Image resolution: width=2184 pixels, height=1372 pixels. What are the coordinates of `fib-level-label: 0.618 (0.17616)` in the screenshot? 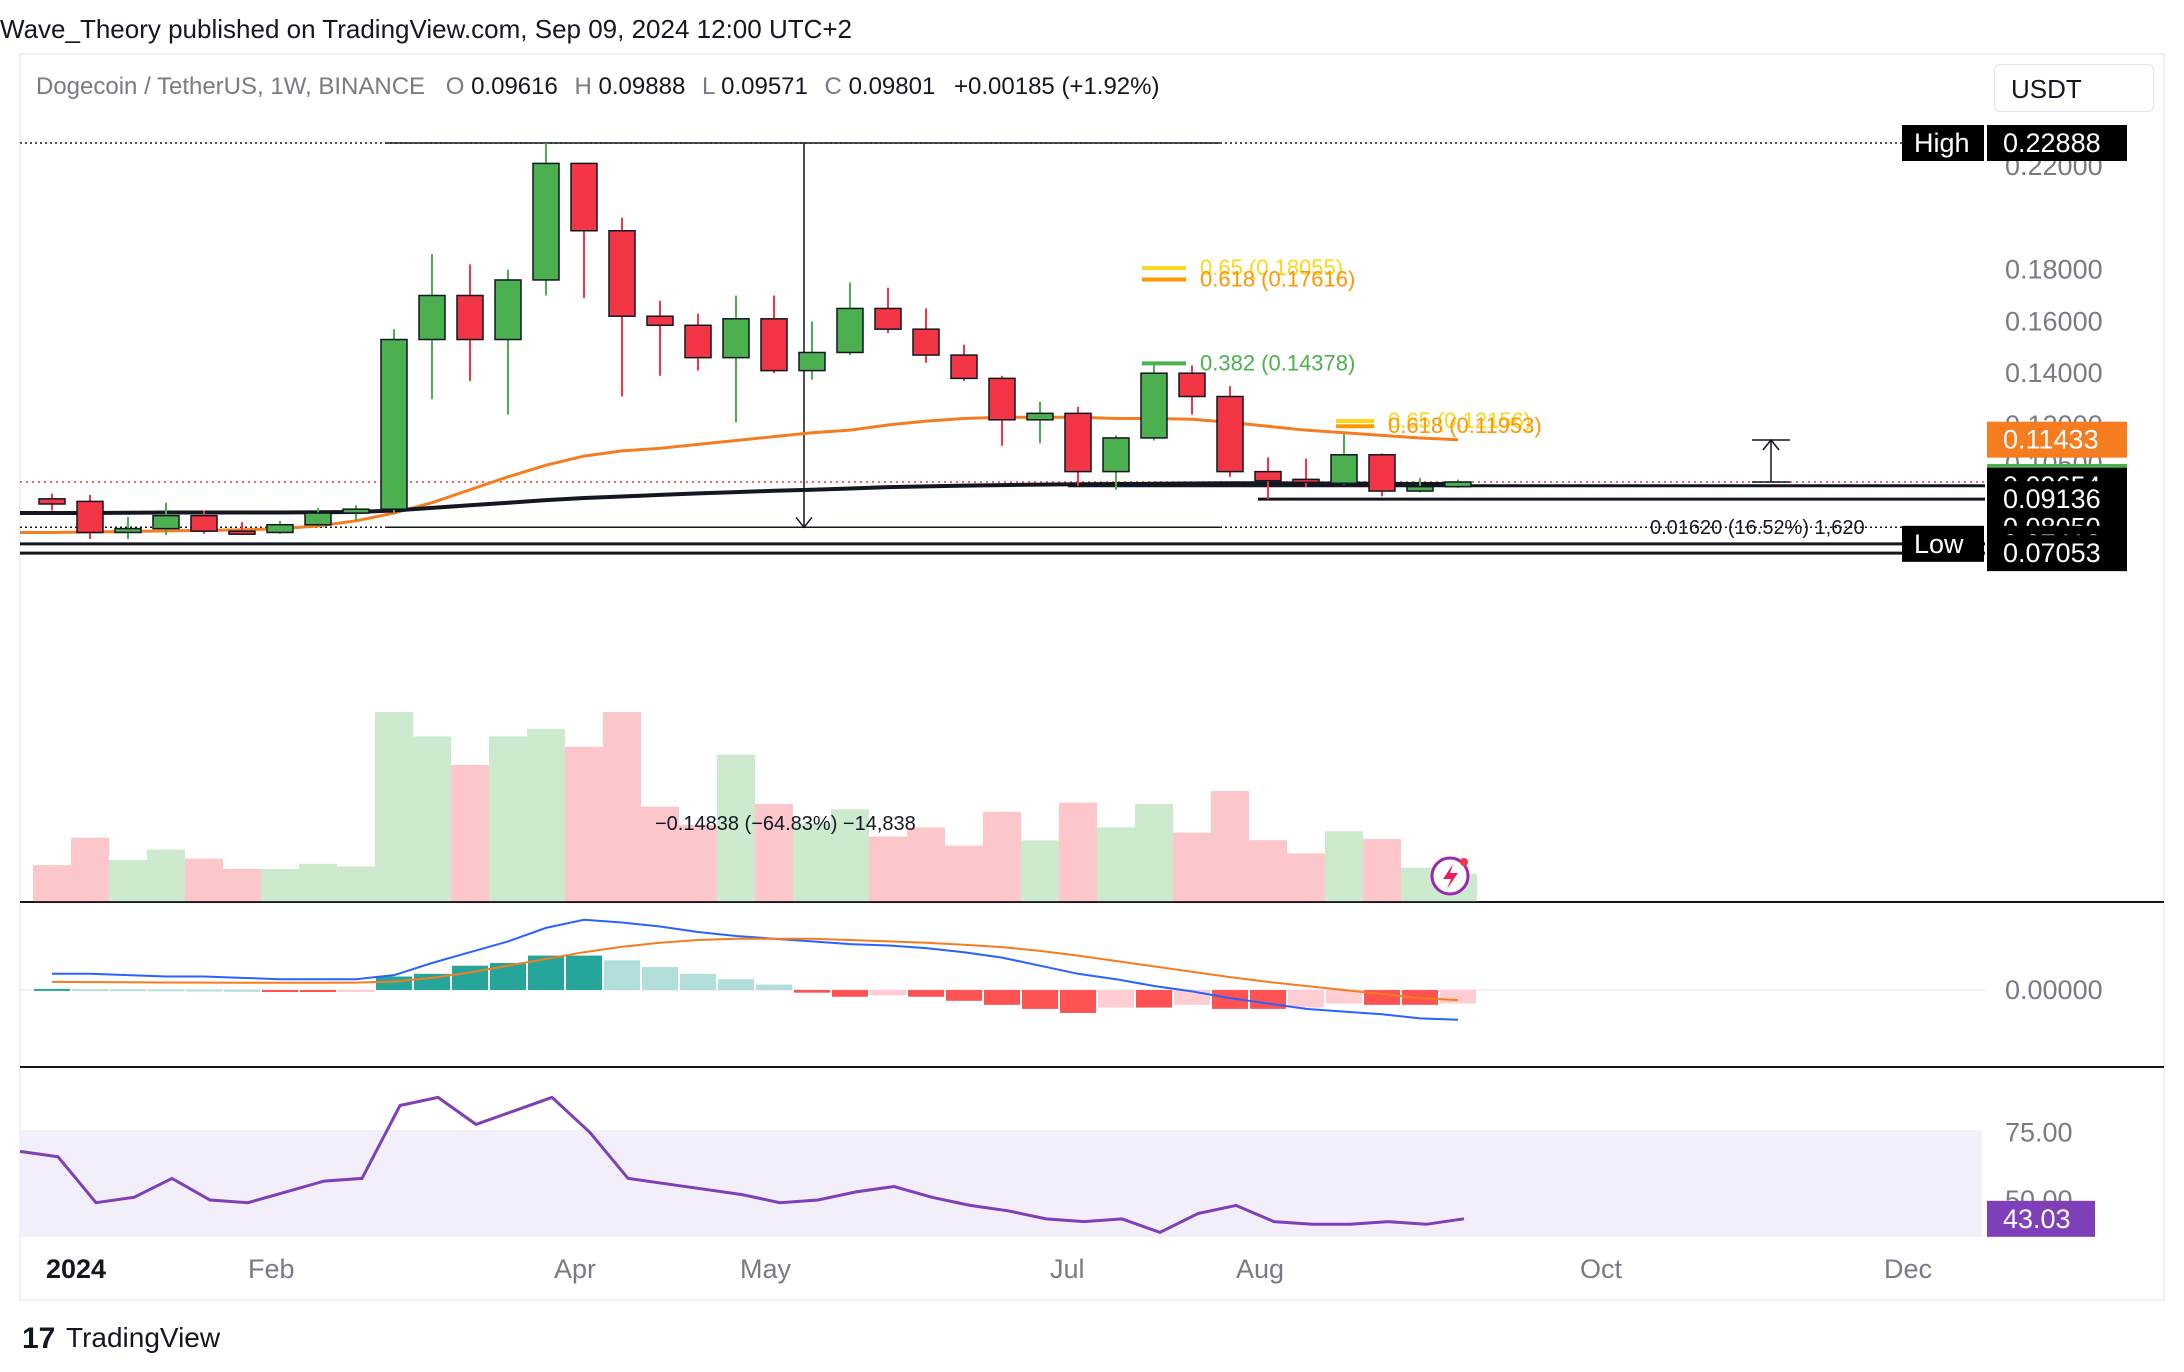 It's located at (1277, 279).